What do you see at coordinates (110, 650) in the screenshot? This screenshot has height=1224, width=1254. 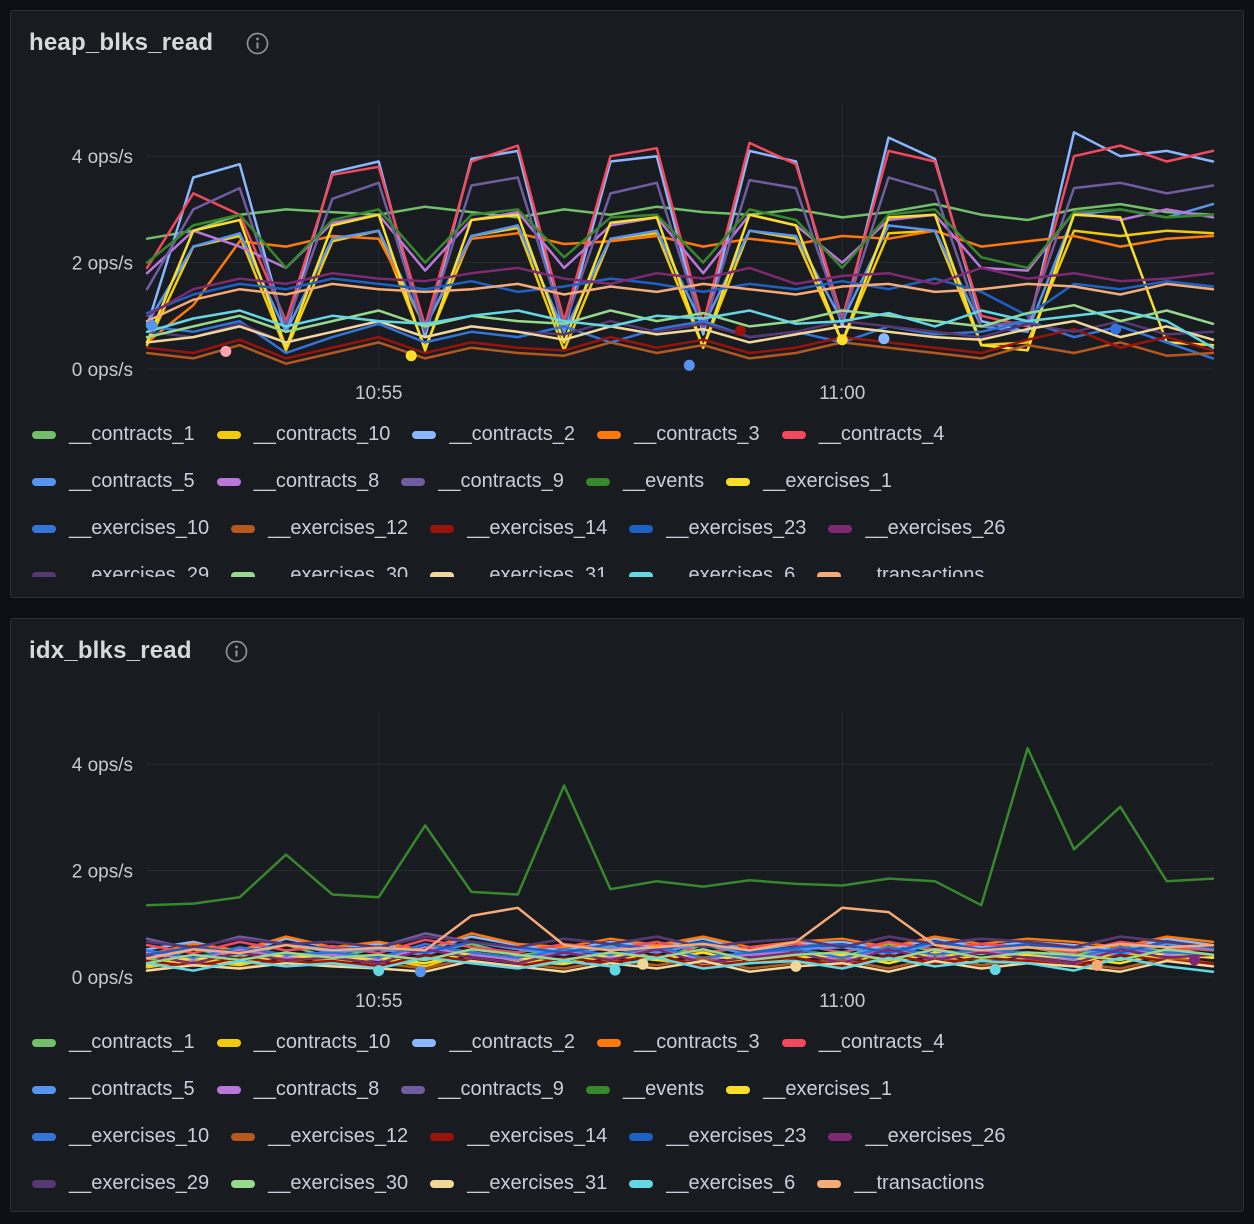 I see `panel-title: idx_blks_read` at bounding box center [110, 650].